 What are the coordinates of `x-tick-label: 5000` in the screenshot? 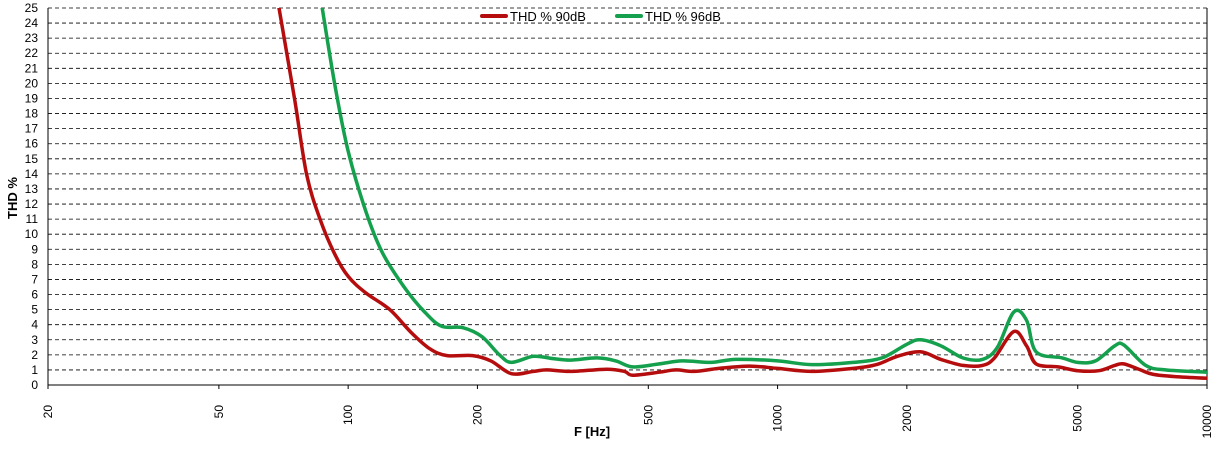 It's located at (1078, 418).